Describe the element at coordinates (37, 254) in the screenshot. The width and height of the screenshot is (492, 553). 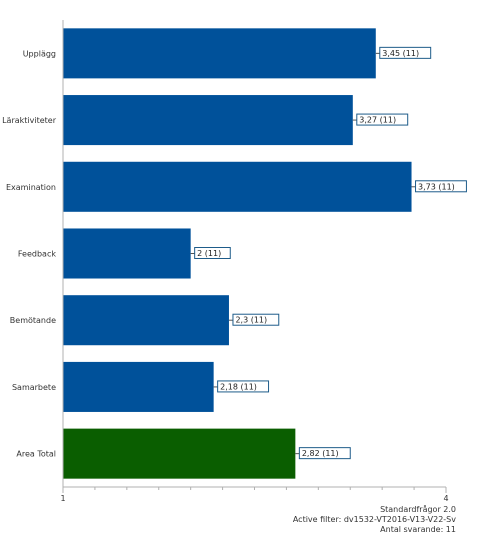
I see `category-label: Feedback` at that location.